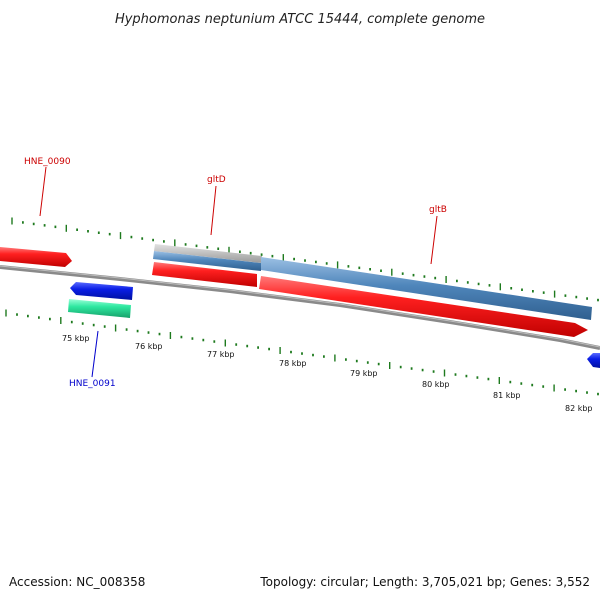  Describe the element at coordinates (208, 253) in the screenshot. I see `gray-feature-bar` at that location.